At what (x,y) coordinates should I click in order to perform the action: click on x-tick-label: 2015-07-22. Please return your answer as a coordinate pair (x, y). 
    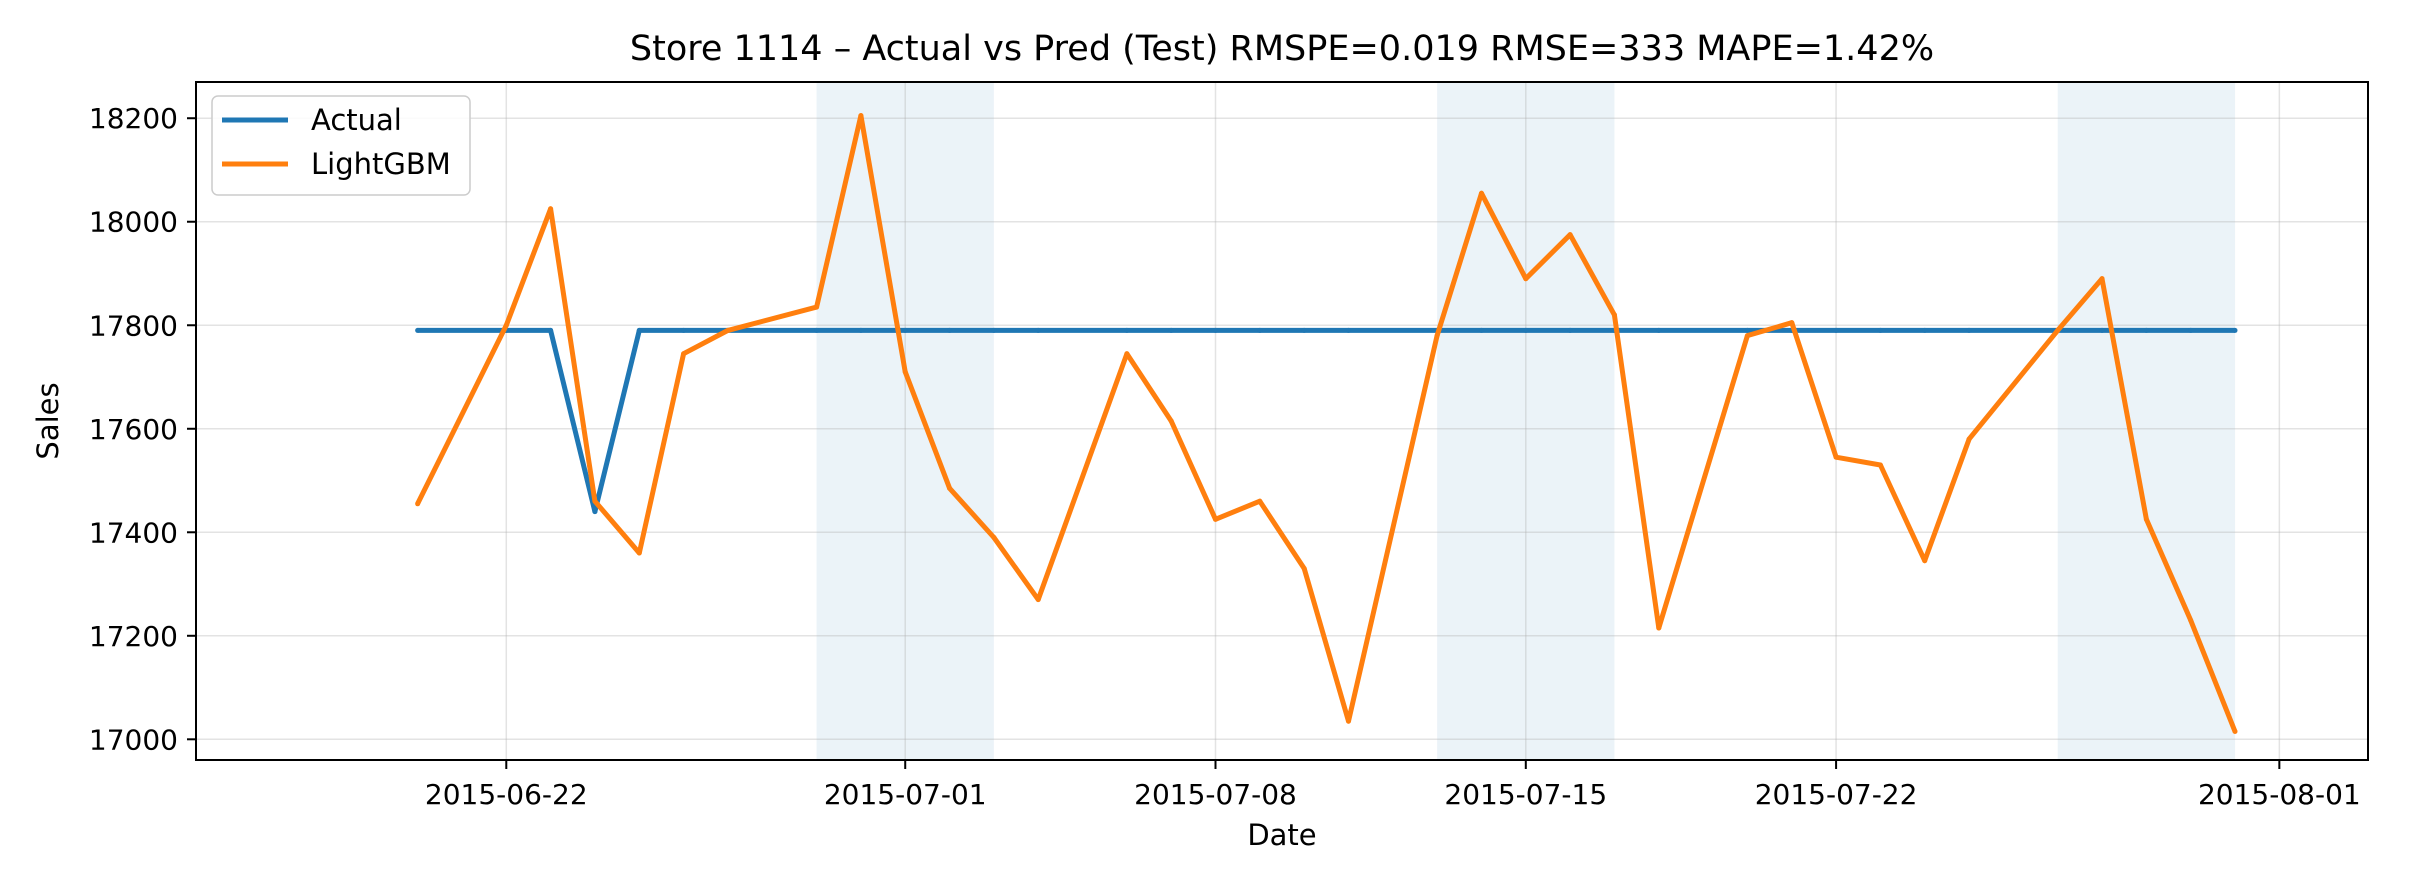
    Looking at the image, I should click on (1836, 794).